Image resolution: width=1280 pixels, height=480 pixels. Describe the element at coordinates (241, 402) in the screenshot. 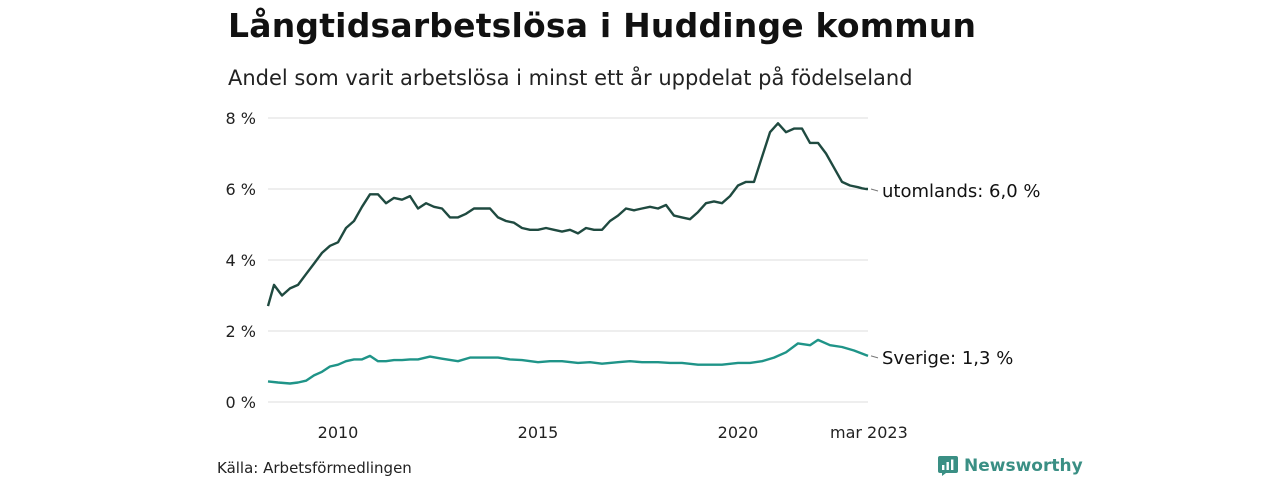

I see `y-tick-label: 0 %` at that location.